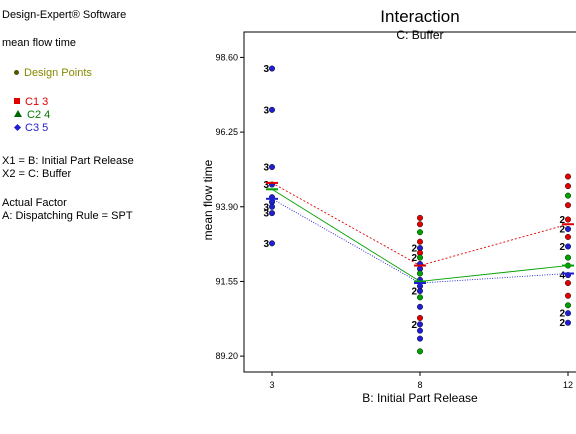  I want to click on y-tick-label: 96.25, so click(226, 132).